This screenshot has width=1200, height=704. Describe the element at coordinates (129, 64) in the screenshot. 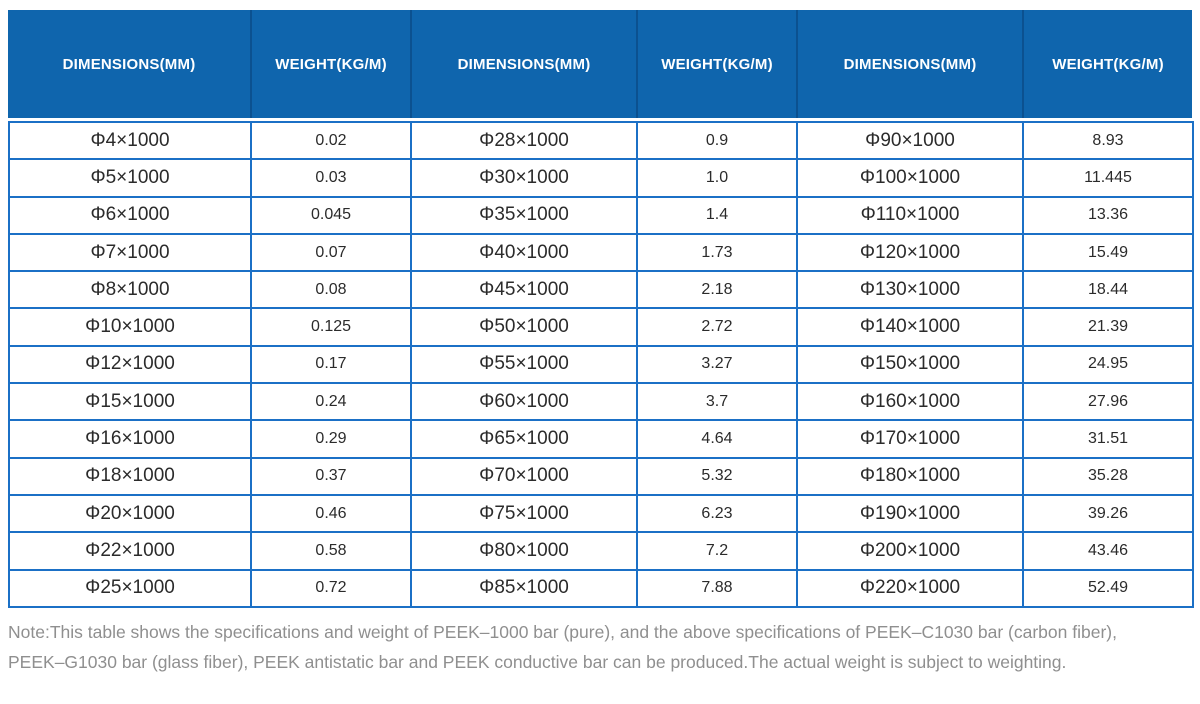

I see `column-header-dimensions-1: DIMENSIONS(MM)` at that location.